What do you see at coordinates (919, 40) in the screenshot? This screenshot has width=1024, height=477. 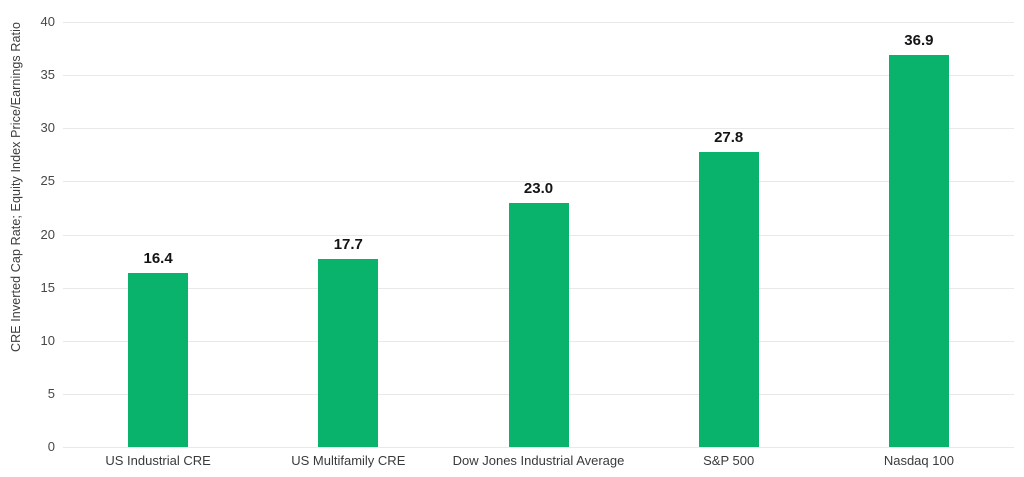 I see `bar-value-label: 36.9` at bounding box center [919, 40].